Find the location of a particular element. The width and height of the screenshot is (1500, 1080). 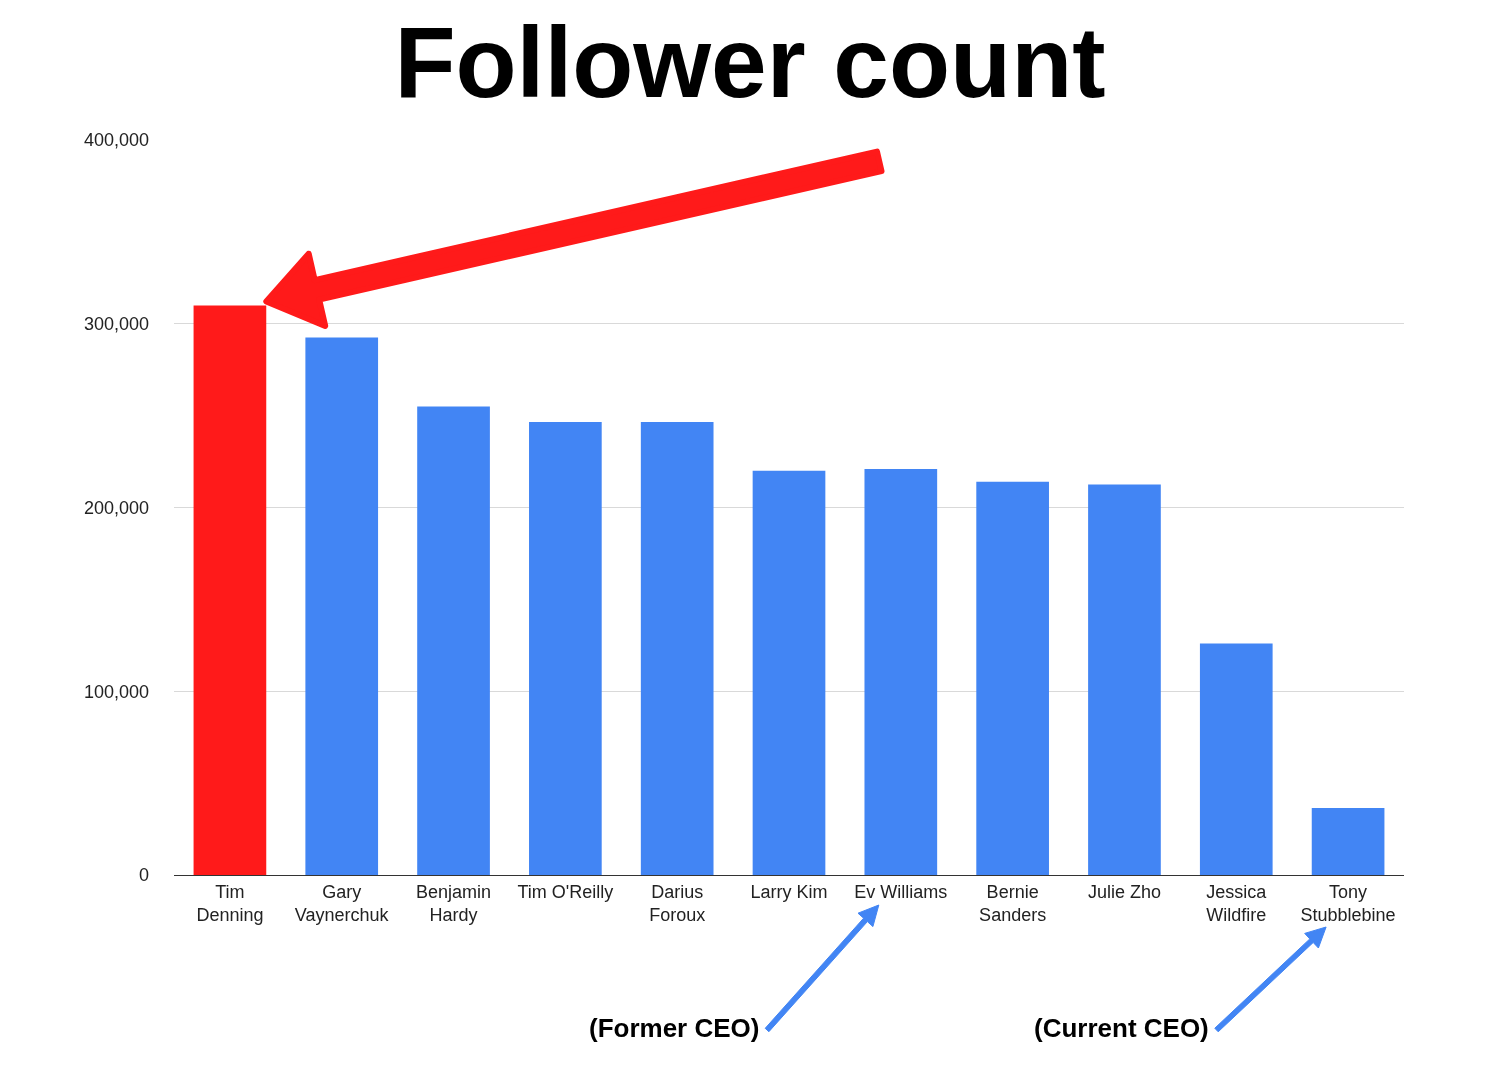

x-tick-label: Julie Zho is located at coordinates (1124, 891).